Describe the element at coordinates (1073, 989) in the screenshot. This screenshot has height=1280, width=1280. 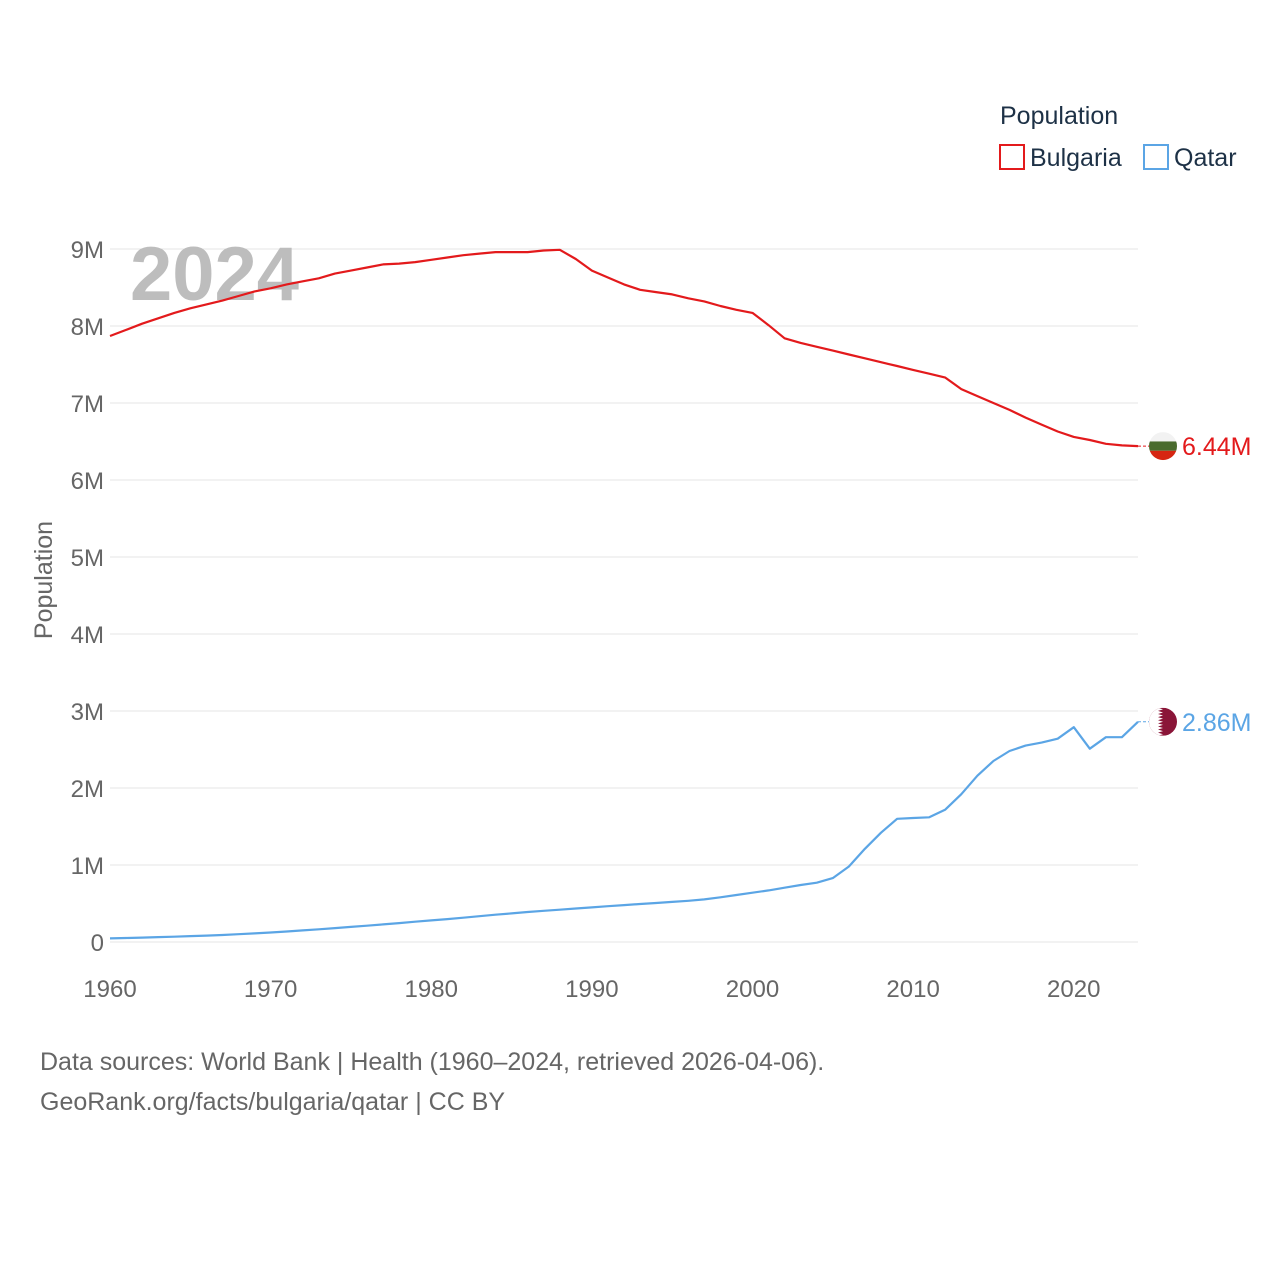
I see `x-tick-label: 2020` at that location.